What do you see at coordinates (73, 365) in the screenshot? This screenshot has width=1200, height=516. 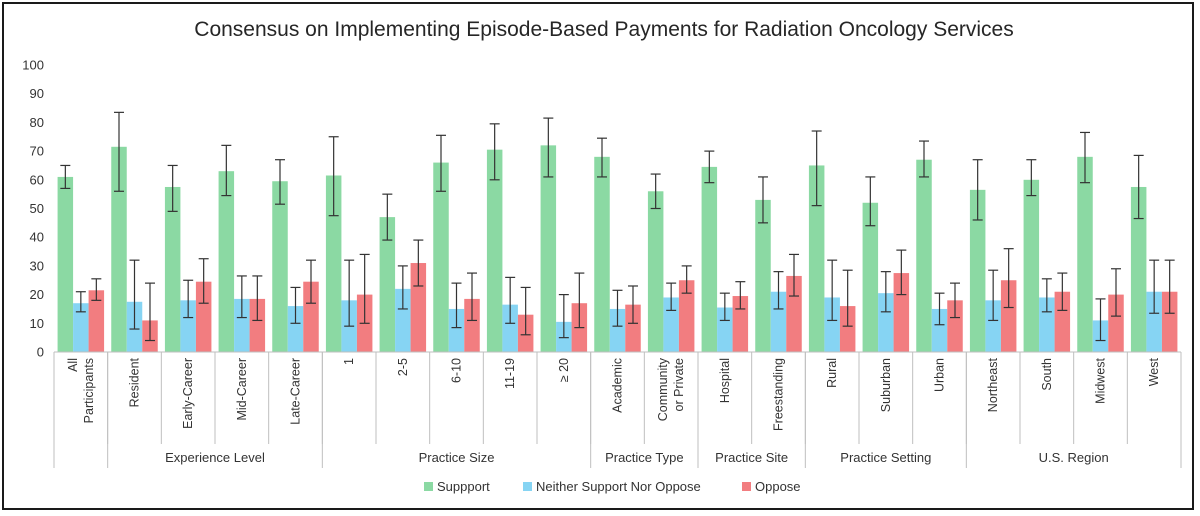 I see `category-label: All` at bounding box center [73, 365].